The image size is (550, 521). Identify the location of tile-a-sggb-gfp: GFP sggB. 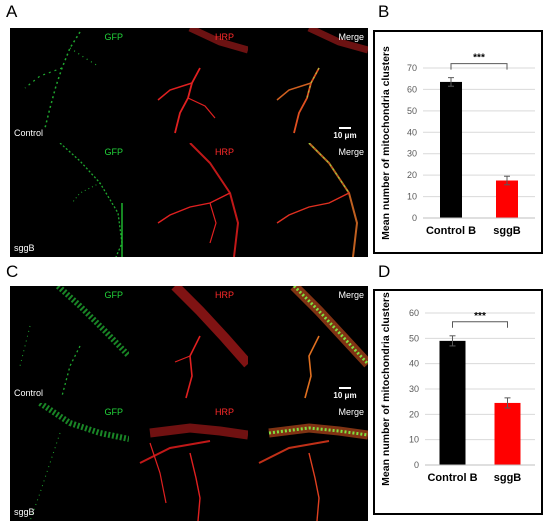
(69, 200).